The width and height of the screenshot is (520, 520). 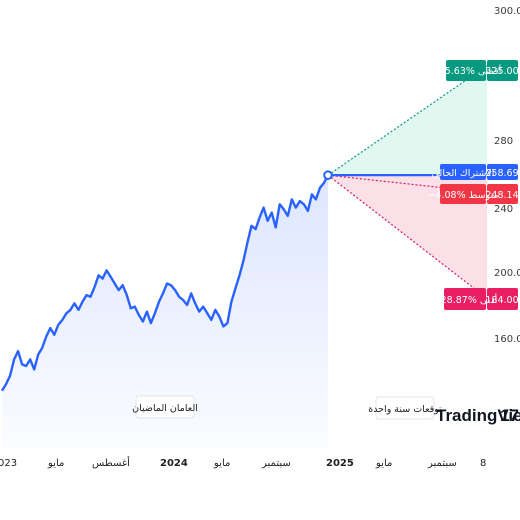 I want to click on x-tick-label: 2025, so click(x=340, y=463).